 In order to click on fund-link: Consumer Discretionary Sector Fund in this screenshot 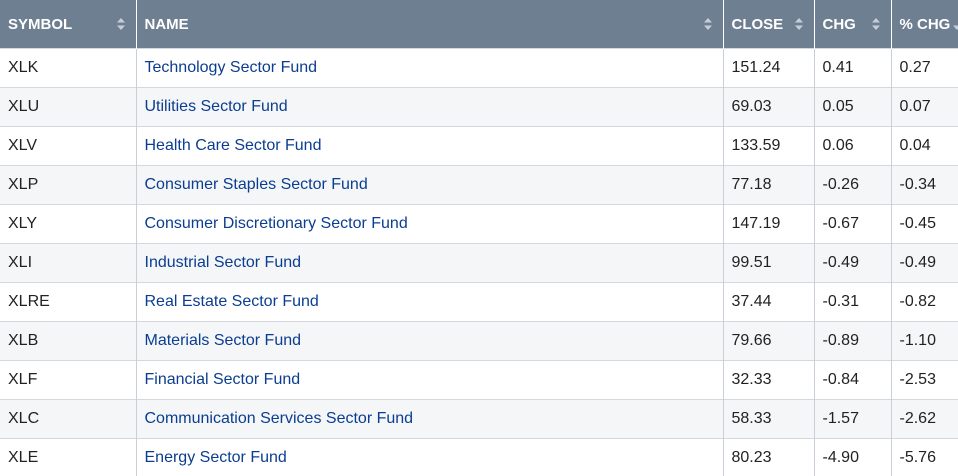, I will do `click(276, 223)`.